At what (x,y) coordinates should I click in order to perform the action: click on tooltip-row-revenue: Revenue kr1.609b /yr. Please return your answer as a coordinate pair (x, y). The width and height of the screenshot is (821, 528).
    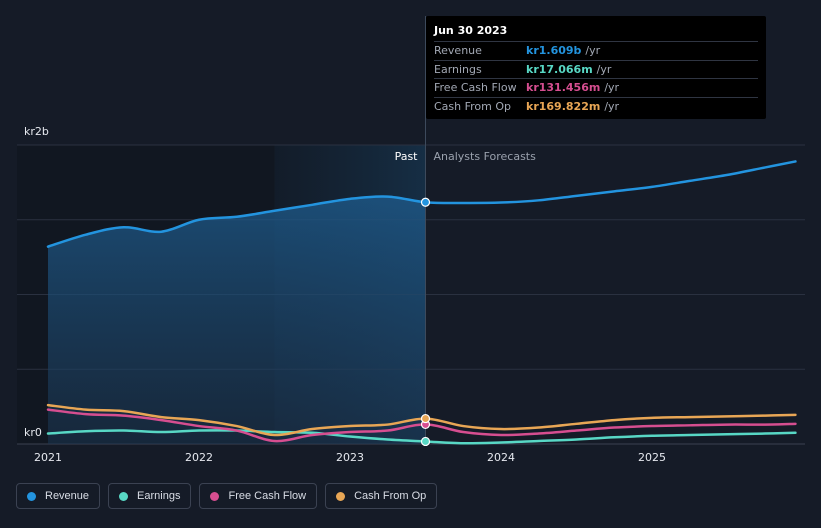
    Looking at the image, I should click on (596, 50).